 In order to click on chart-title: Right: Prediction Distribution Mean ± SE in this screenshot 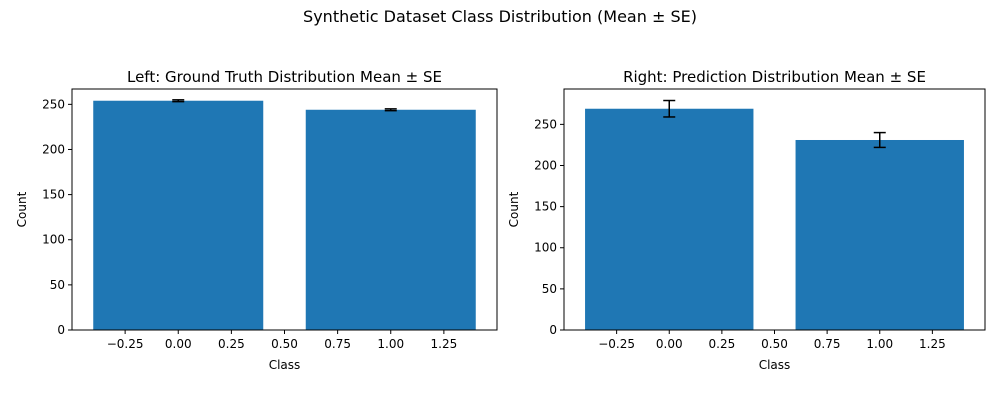, I will do `click(774, 77)`.